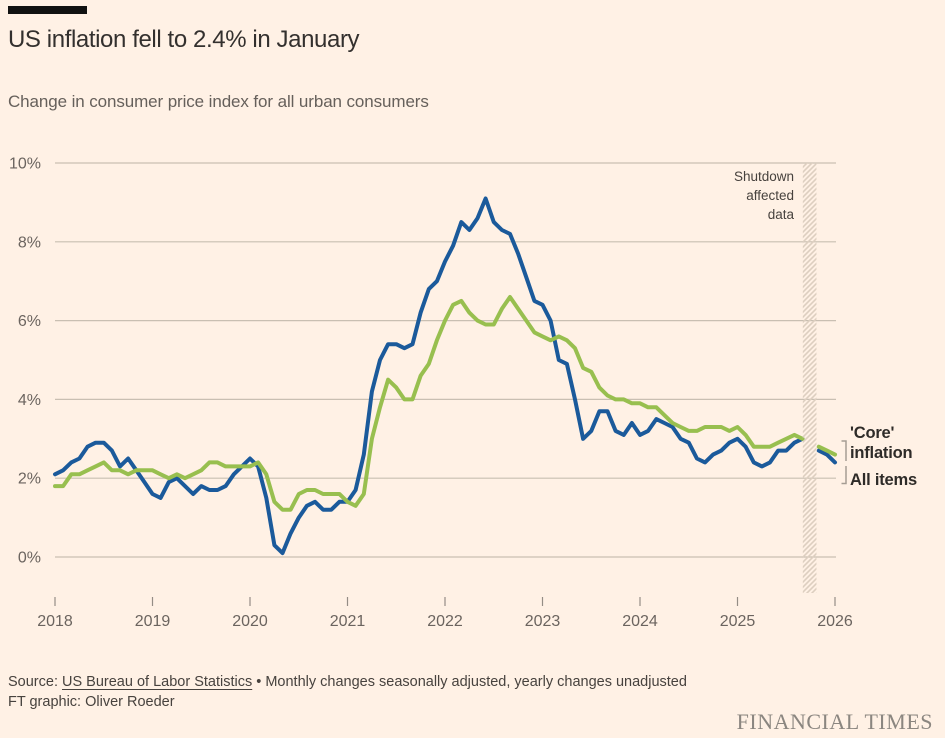  I want to click on shutdown-annotation: Shutdown affected data, so click(764, 195).